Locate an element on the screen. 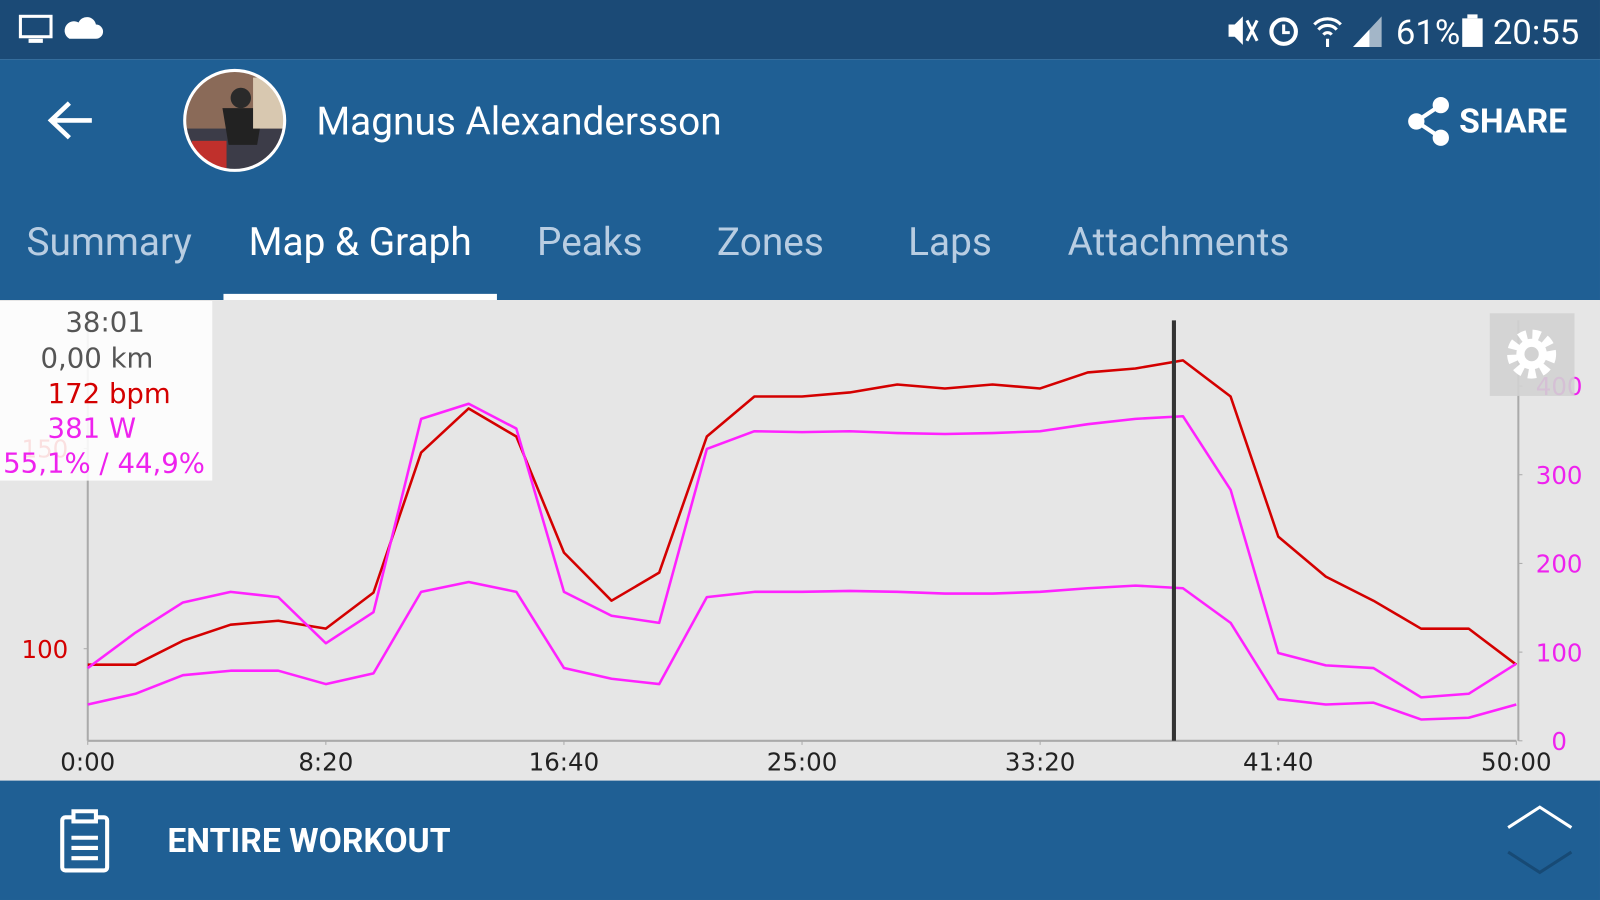  y2-tick-label: 200 is located at coordinates (1559, 564).